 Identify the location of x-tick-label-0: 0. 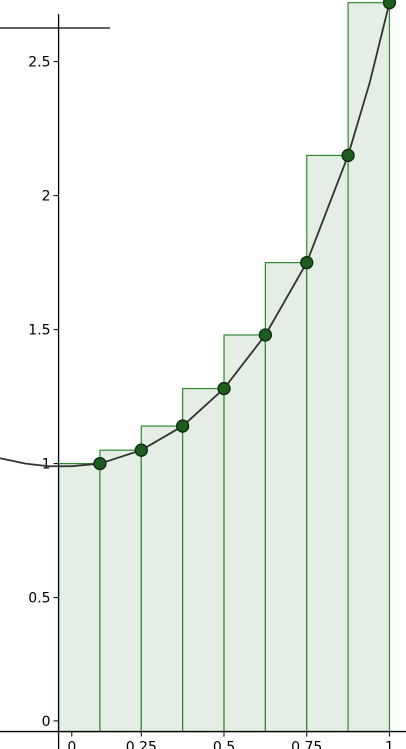
(71, 744).